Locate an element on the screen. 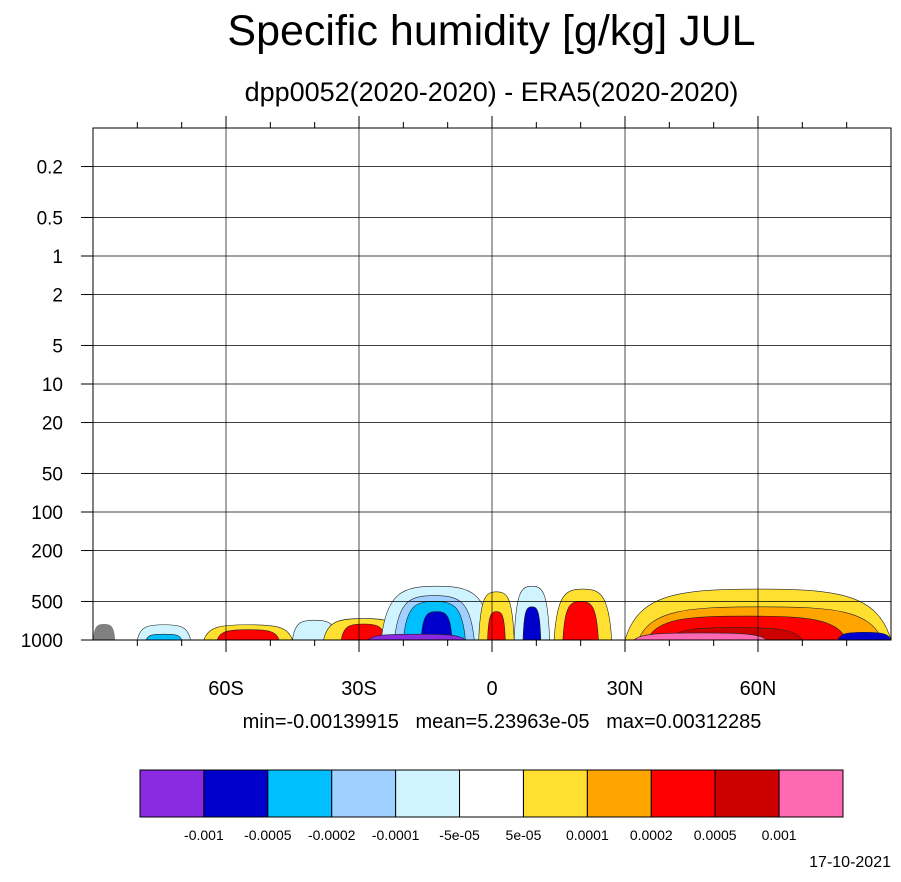 This screenshot has width=901, height=882. y-tick-label: 2 is located at coordinates (57, 296).